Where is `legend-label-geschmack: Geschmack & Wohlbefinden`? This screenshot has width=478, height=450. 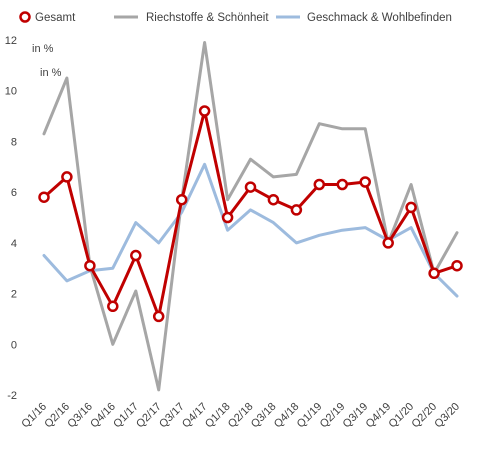 legend-label-geschmack: Geschmack & Wohlbefinden is located at coordinates (379, 18).